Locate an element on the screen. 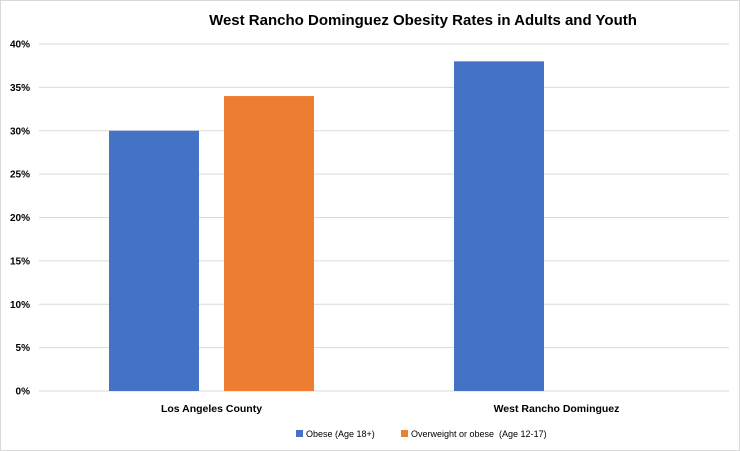 Image resolution: width=740 pixels, height=452 pixels. y-tick-label: 30% is located at coordinates (20, 131).